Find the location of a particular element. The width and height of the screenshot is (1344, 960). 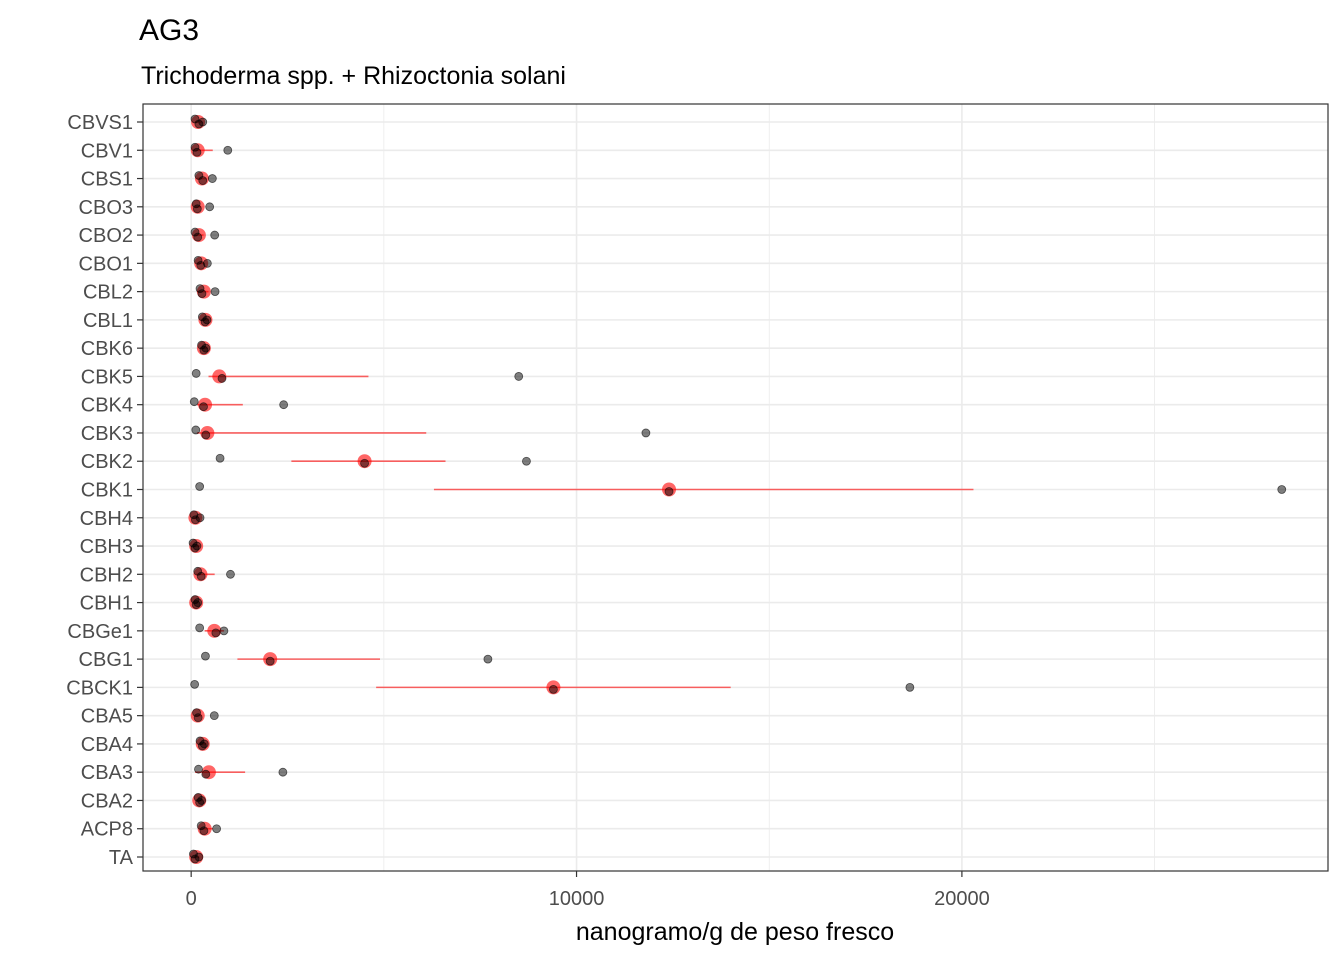

y-tick-label: CBO3 is located at coordinates (106, 208).